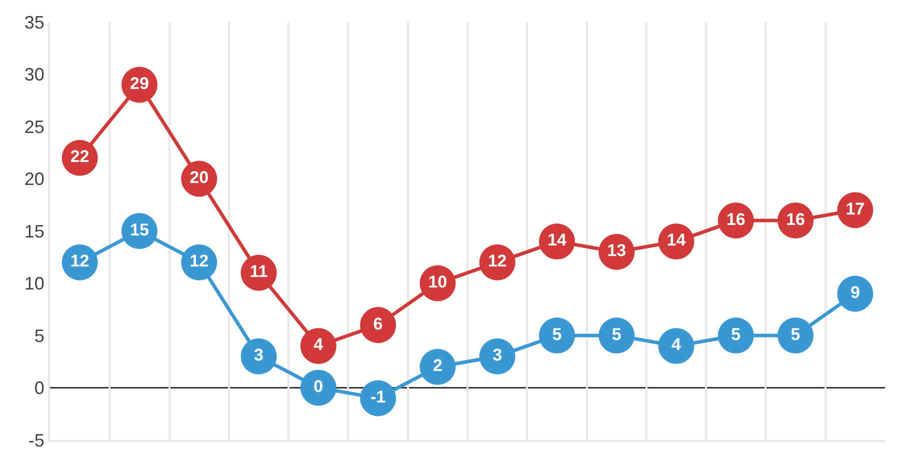 The width and height of the screenshot is (900, 462). I want to click on y-tick-label: 35, so click(34, 22).